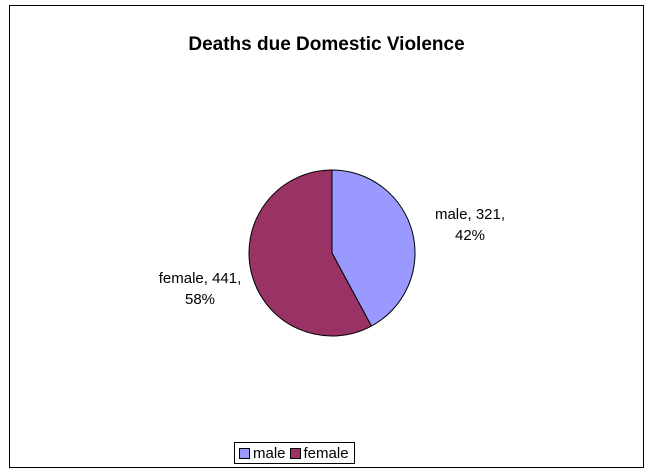 Image resolution: width=653 pixels, height=472 pixels. Describe the element at coordinates (373, 248) in the screenshot. I see `pie-slice-male` at that location.